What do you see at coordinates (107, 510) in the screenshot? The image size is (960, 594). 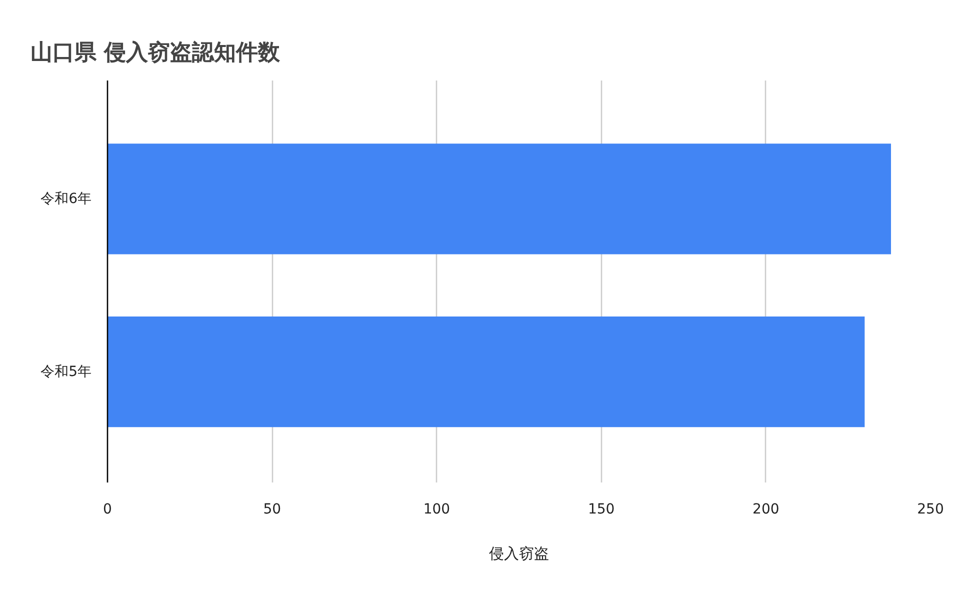 I see `x-tick-label: 0` at bounding box center [107, 510].